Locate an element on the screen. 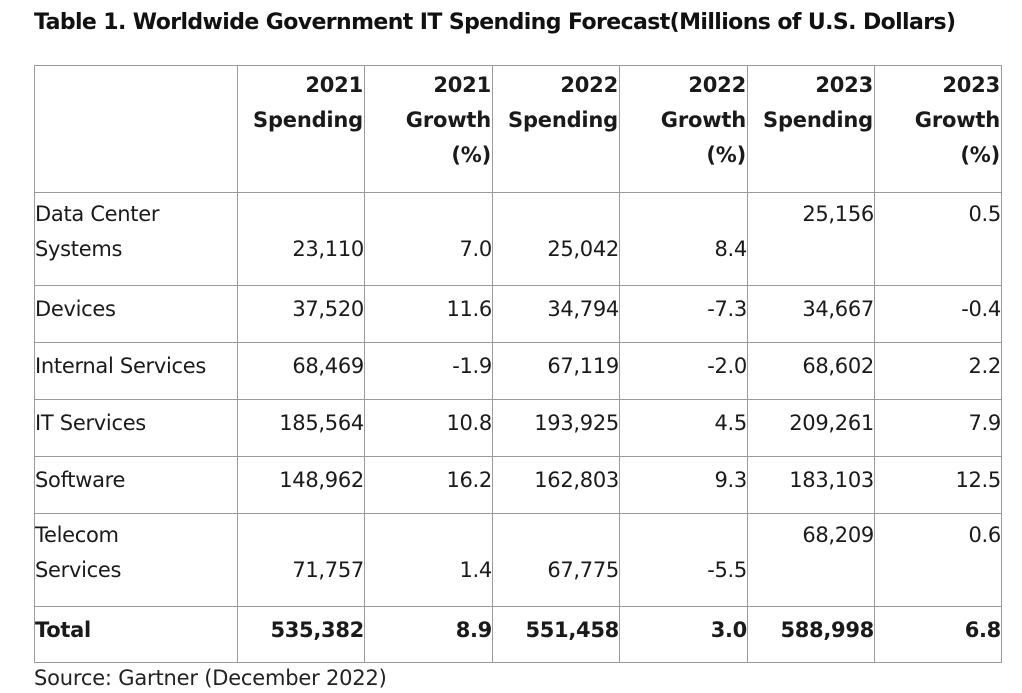 This screenshot has width=1022, height=693. cell-2022-spending: 67,119 is located at coordinates (556, 371).